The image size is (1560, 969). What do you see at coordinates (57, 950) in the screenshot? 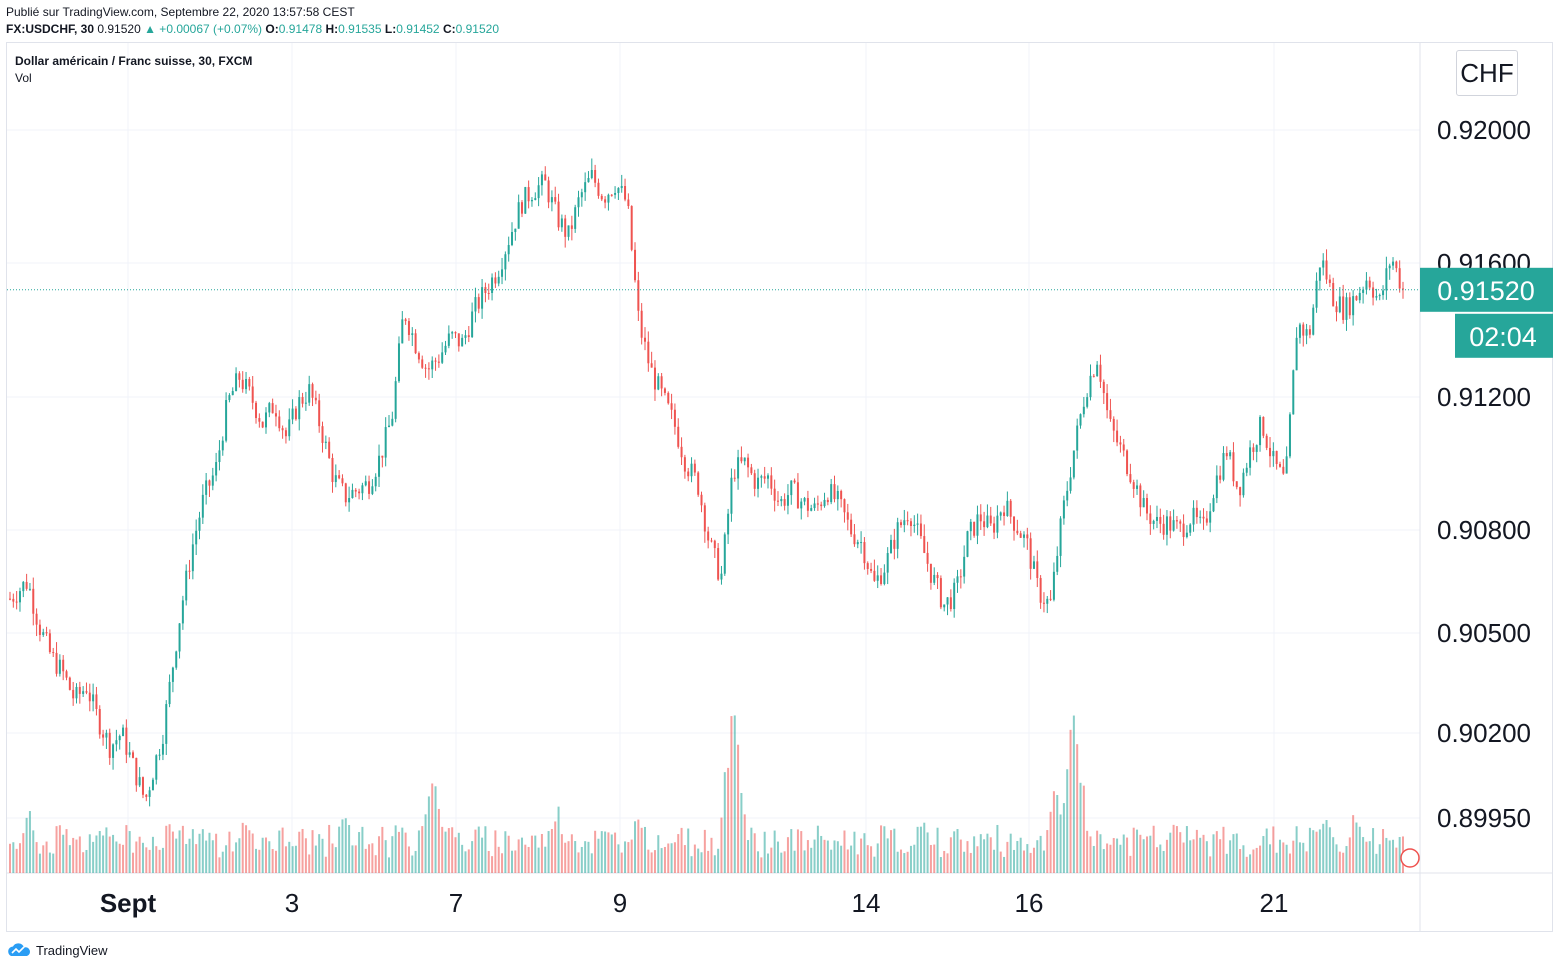
I see `footer-logo: TradingView` at bounding box center [57, 950].